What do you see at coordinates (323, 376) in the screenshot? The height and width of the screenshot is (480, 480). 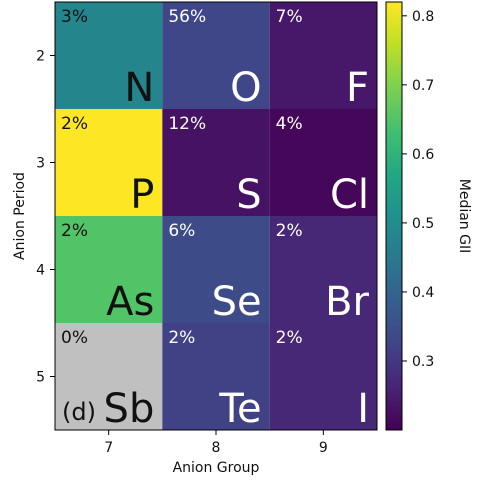 I see `heatmap-cell-i` at bounding box center [323, 376].